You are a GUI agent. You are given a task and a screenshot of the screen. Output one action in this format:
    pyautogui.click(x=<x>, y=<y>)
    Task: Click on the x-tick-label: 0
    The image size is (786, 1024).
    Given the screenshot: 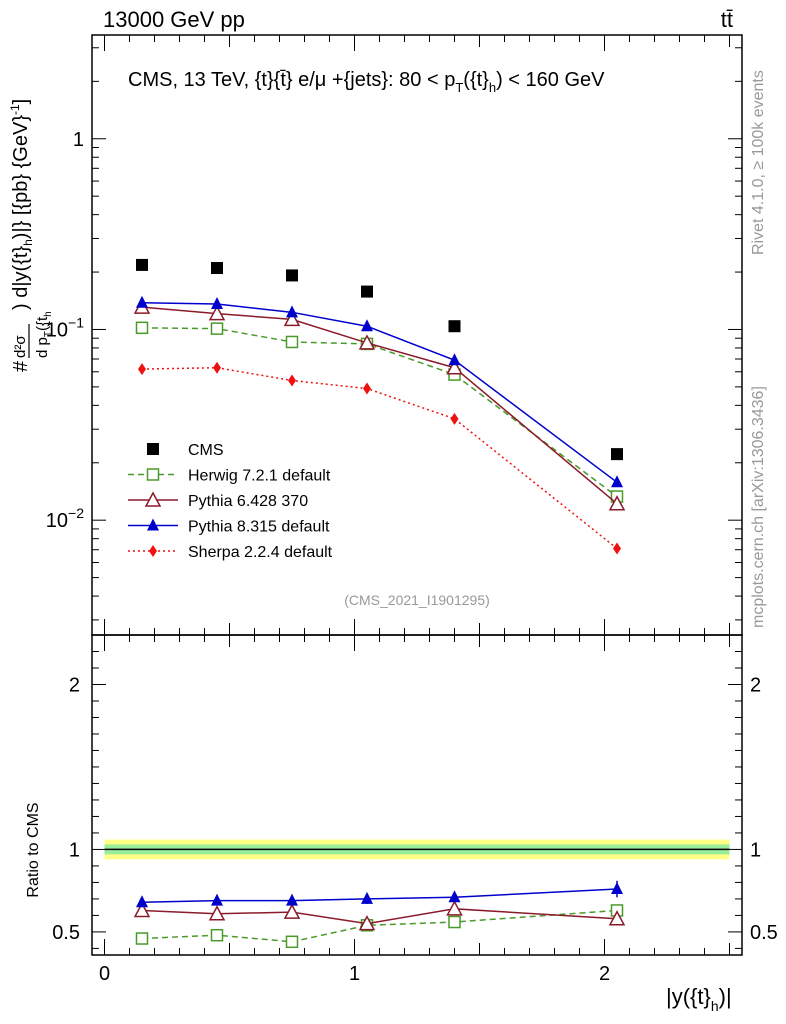 What is the action you would take?
    pyautogui.click(x=104, y=974)
    